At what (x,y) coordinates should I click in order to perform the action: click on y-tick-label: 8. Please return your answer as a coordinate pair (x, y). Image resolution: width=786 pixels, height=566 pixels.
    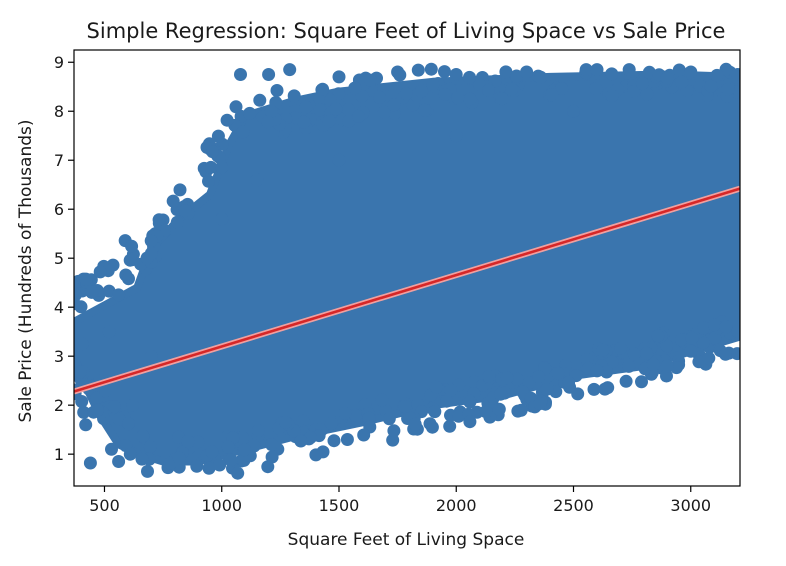
    Looking at the image, I should click on (59, 111).